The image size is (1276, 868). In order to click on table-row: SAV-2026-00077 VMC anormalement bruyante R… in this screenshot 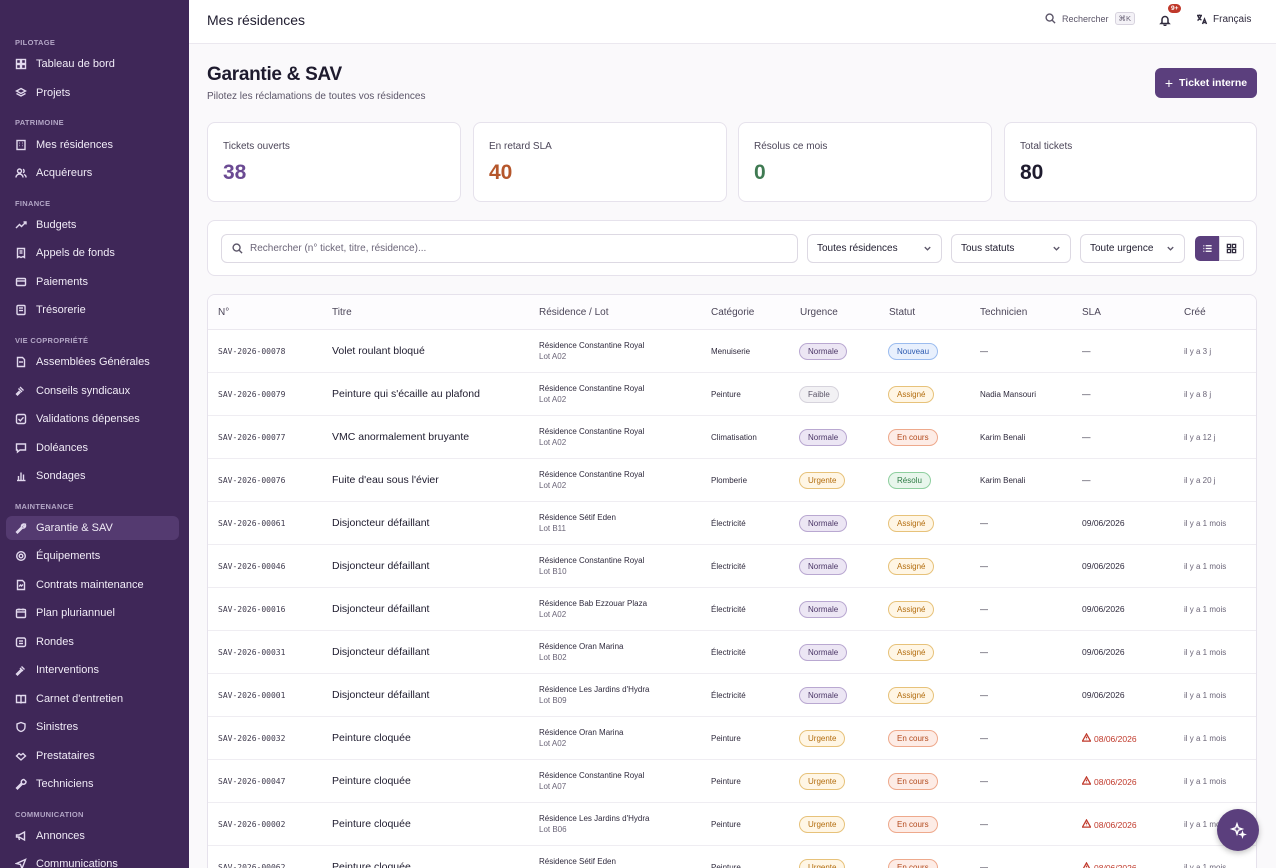, I will do `click(732, 437)`.